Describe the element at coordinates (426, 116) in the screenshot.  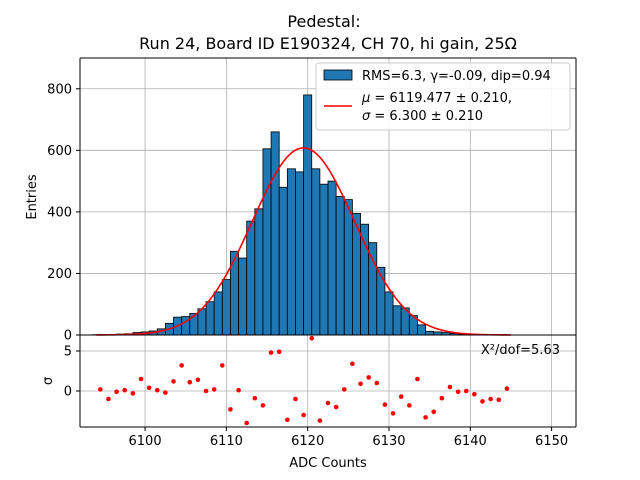
I see `legend-fit-sigma-text: = 6.300 ± 0.210` at that location.